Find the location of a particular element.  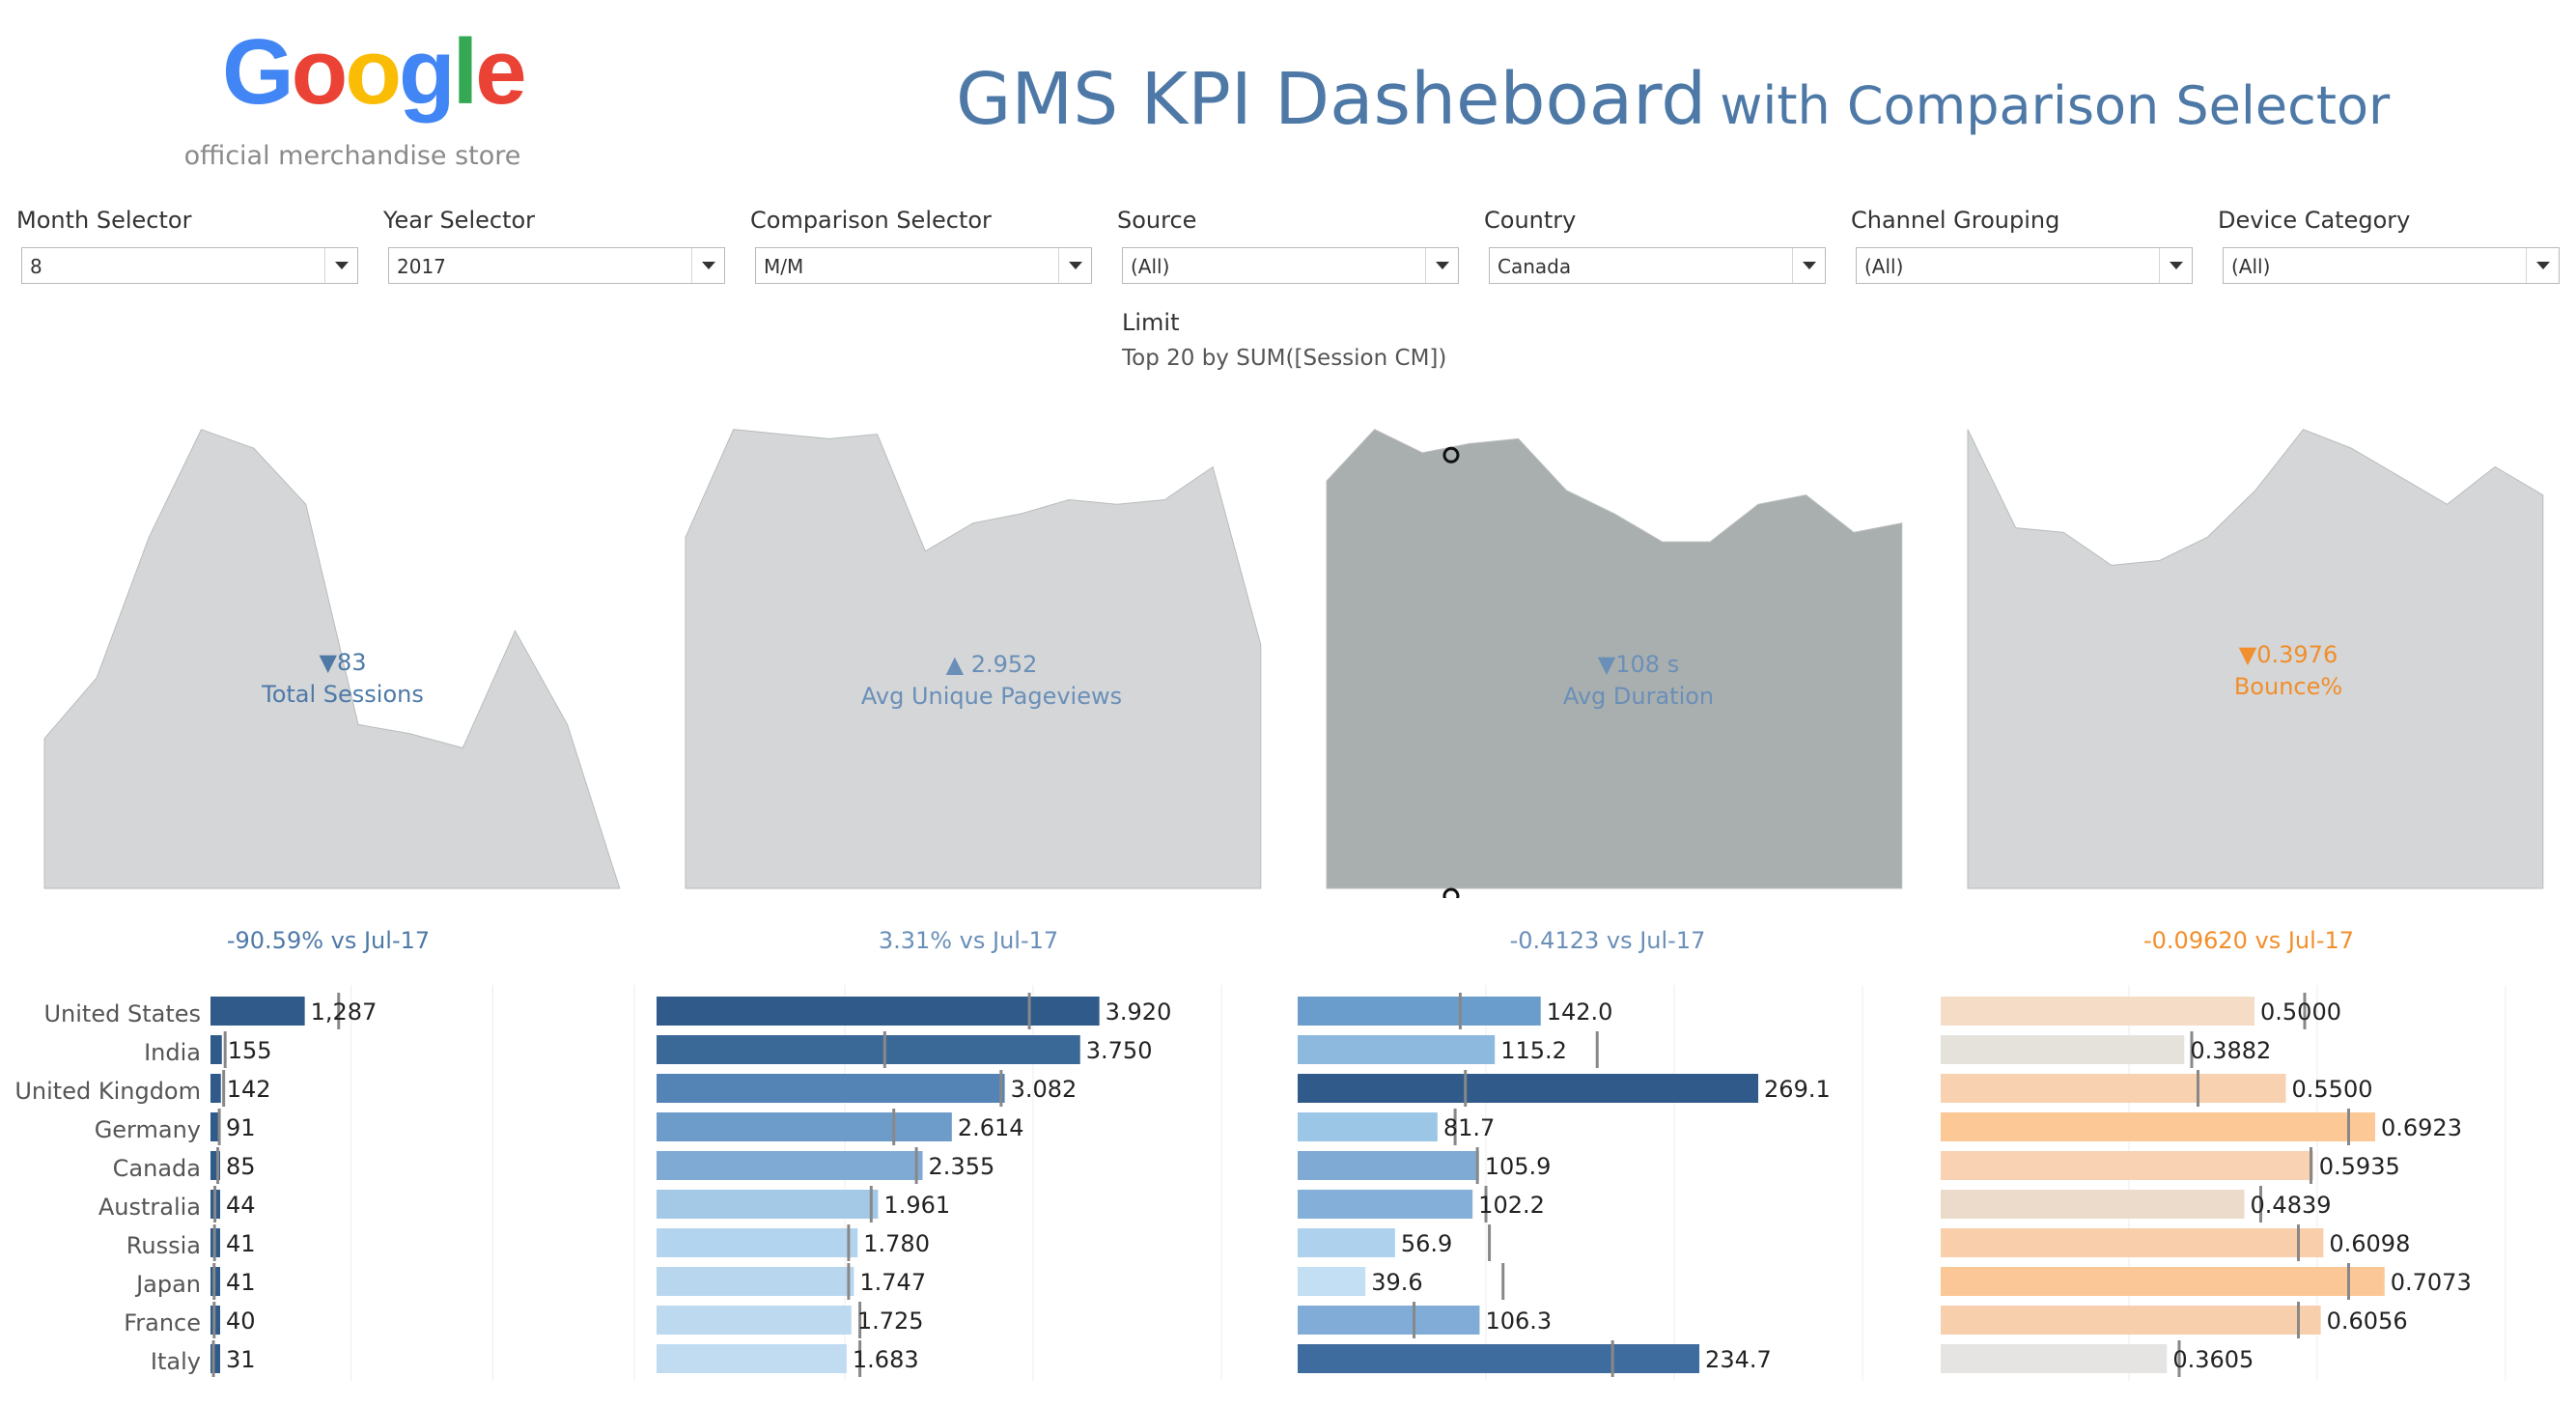

kpi-number: 108 s is located at coordinates (1648, 664).